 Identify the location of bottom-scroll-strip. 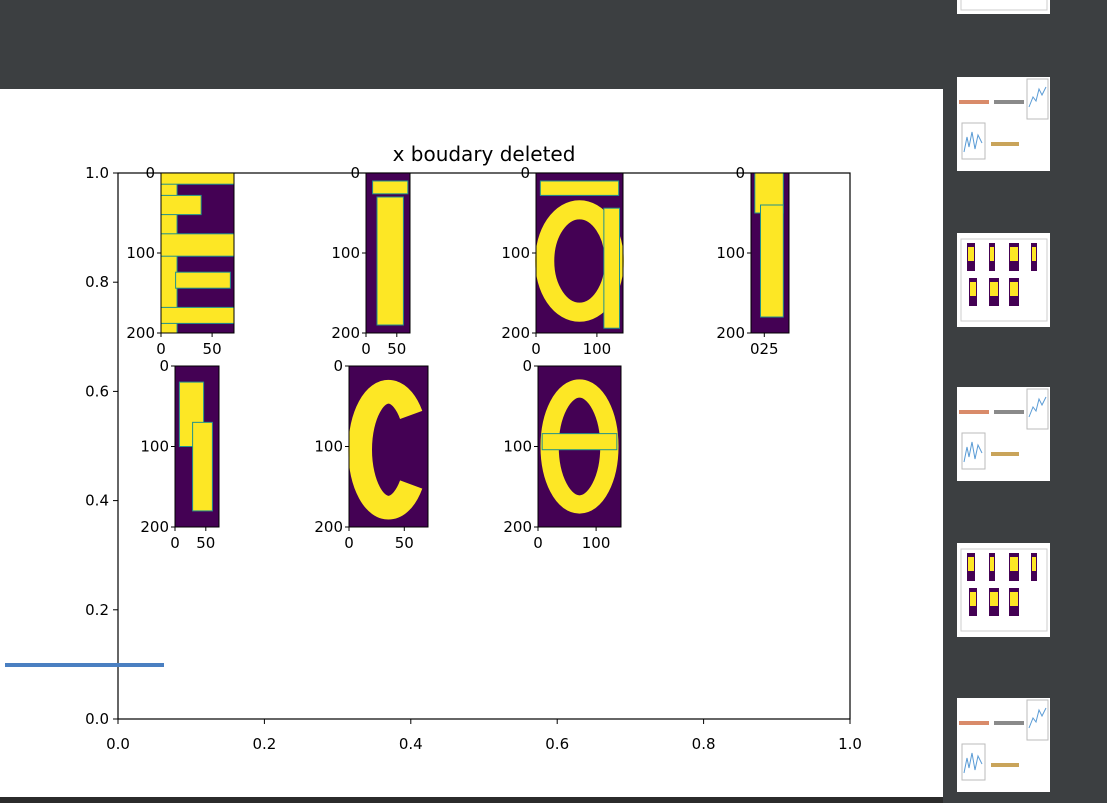
(471, 800).